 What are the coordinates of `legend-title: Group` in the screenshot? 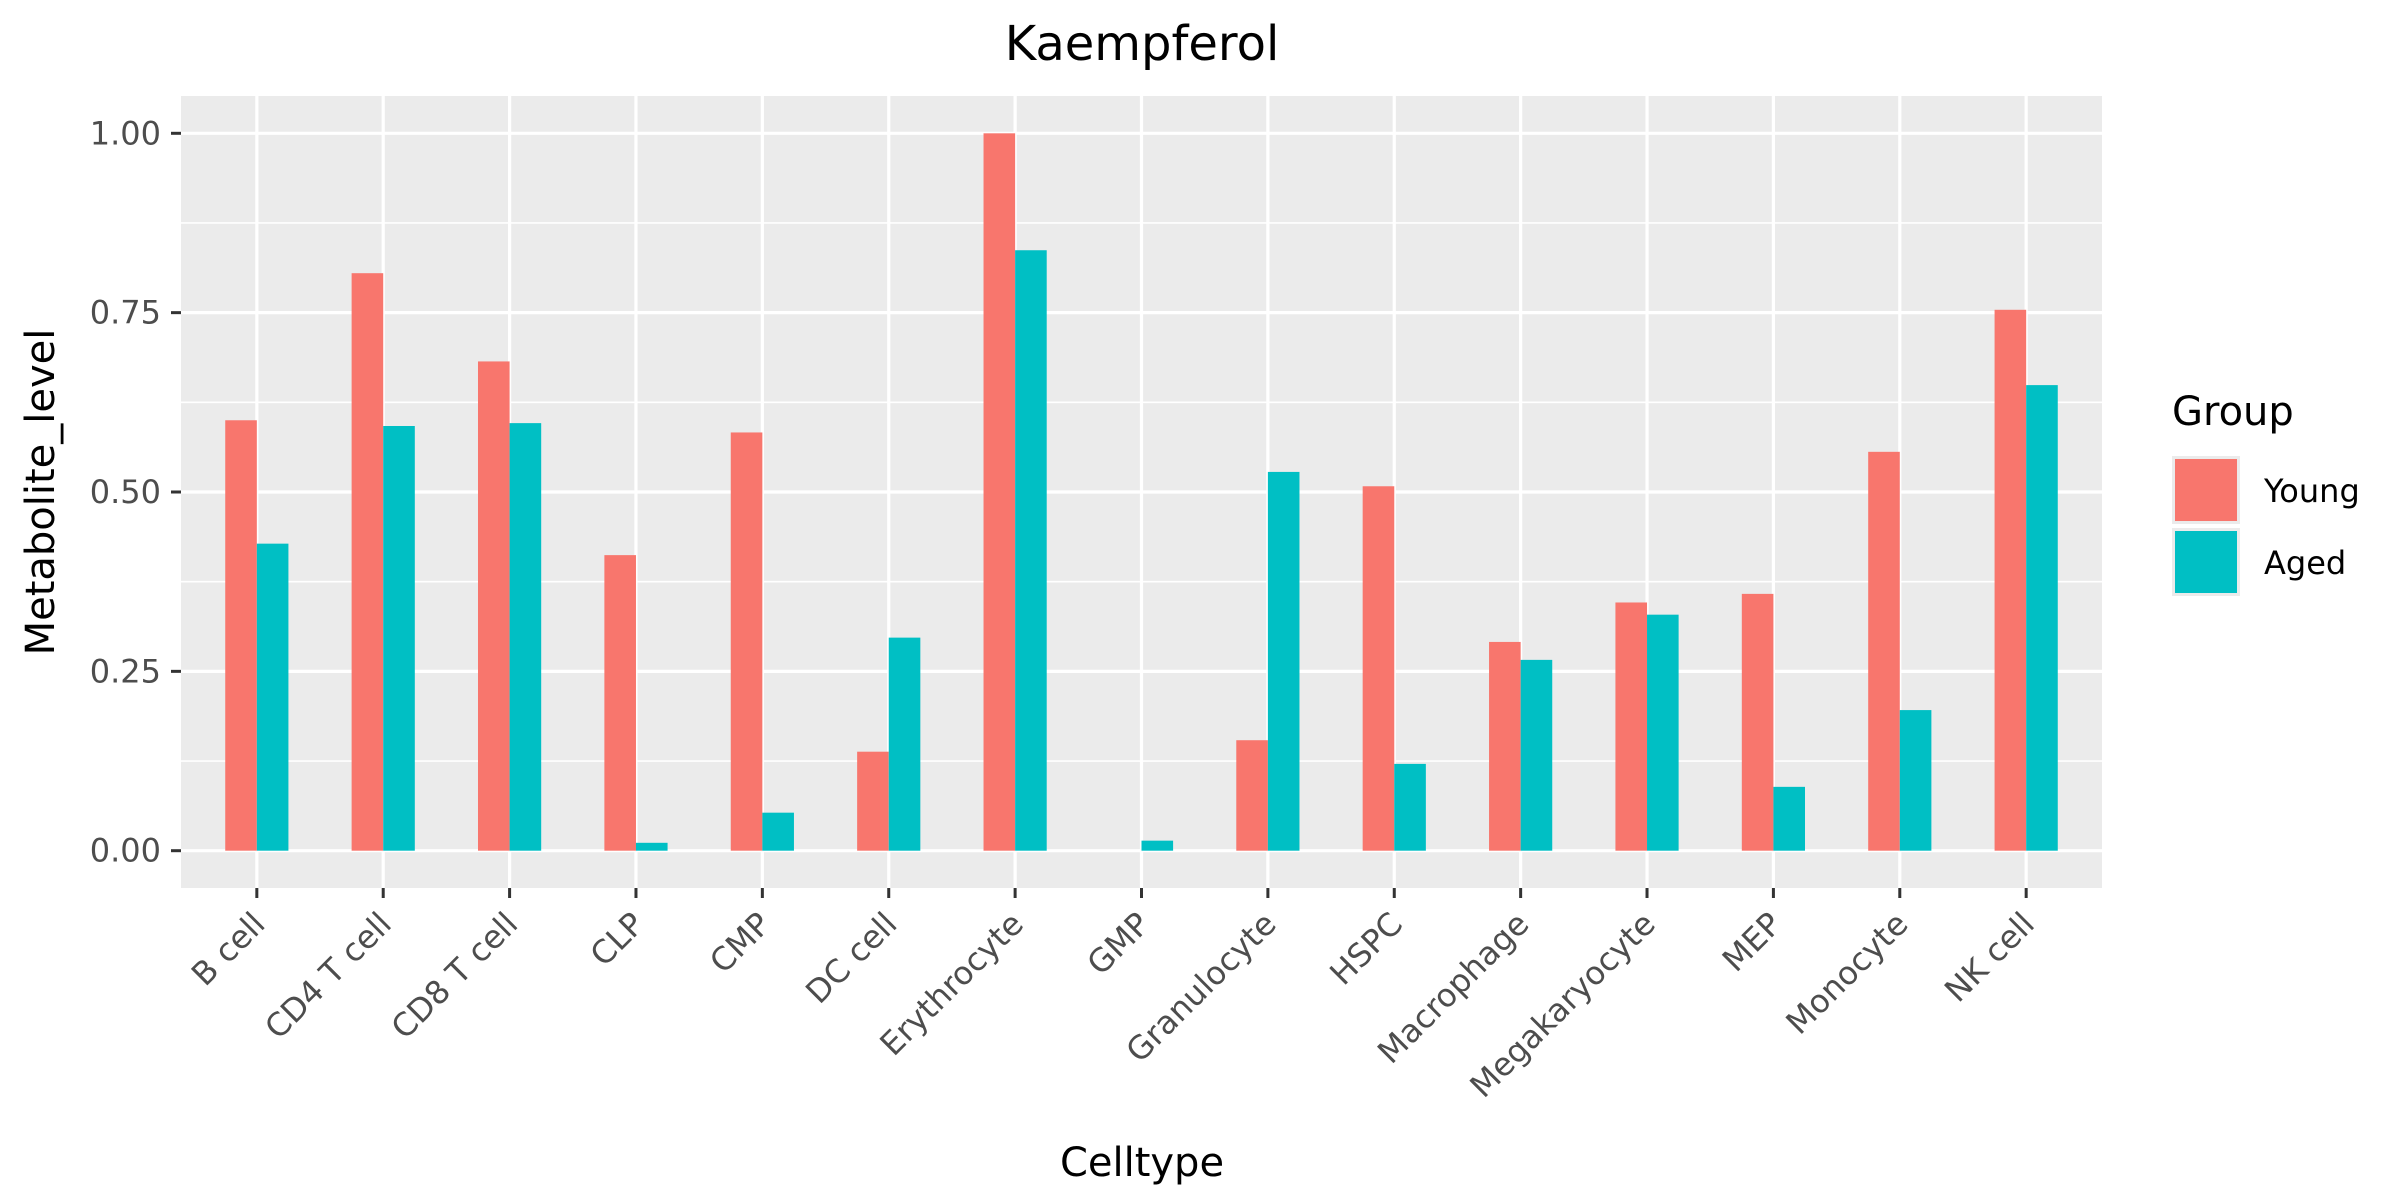 It's located at (2233, 412).